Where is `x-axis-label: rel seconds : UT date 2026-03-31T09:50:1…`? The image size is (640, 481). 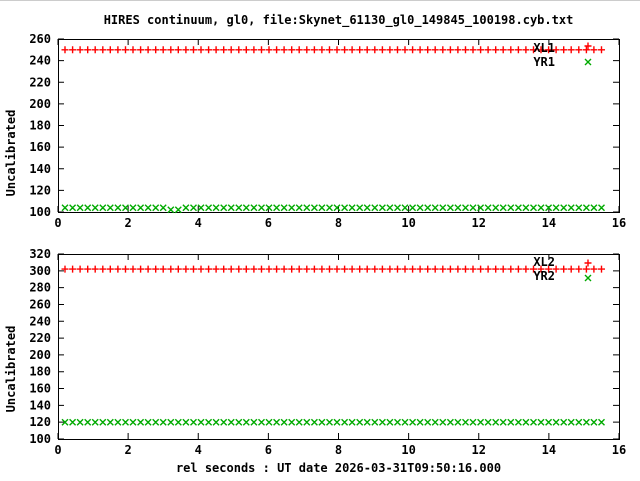 x-axis-label: rel seconds : UT date 2026-03-31T09:50:1… is located at coordinates (338, 468).